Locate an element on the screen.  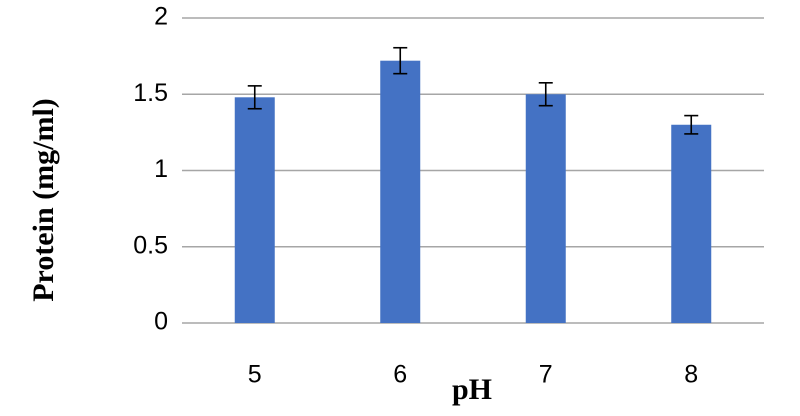
y-tick-label: 1 is located at coordinates (161, 169).